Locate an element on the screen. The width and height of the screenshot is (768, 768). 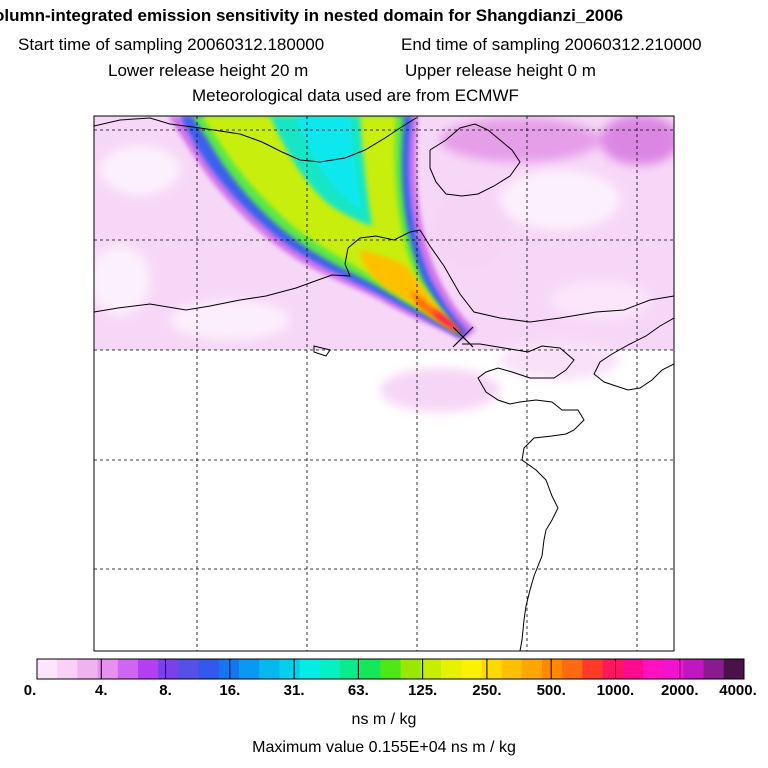
end-time-label: End time of sampling 20060312.210000 is located at coordinates (551, 44).